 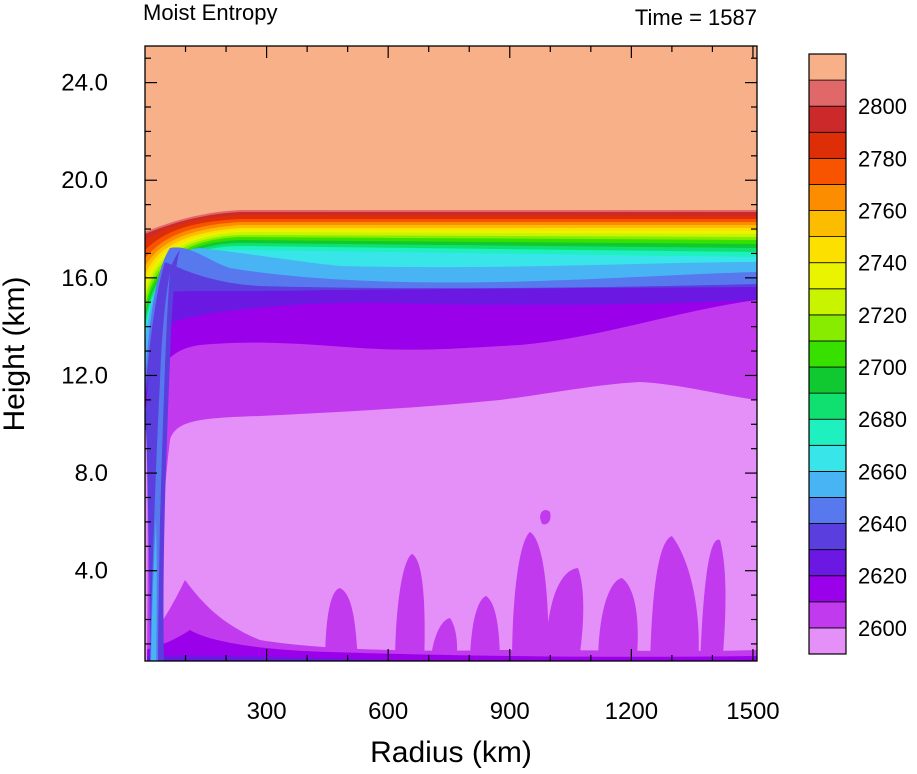 I want to click on colorbar-label-2760: 2760, so click(x=882, y=211).